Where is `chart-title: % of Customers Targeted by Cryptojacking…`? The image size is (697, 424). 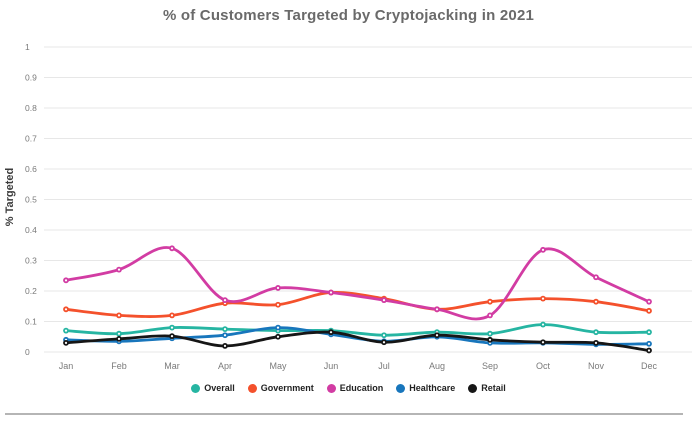 chart-title: % of Customers Targeted by Cryptojacking… is located at coordinates (348, 15).